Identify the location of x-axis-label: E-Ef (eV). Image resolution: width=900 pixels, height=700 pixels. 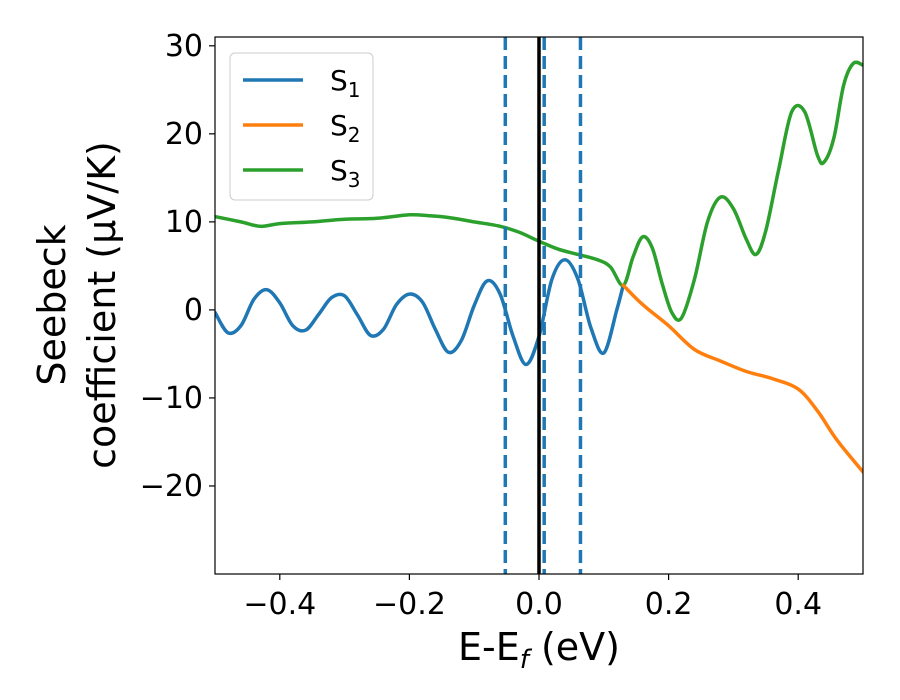
(539, 650).